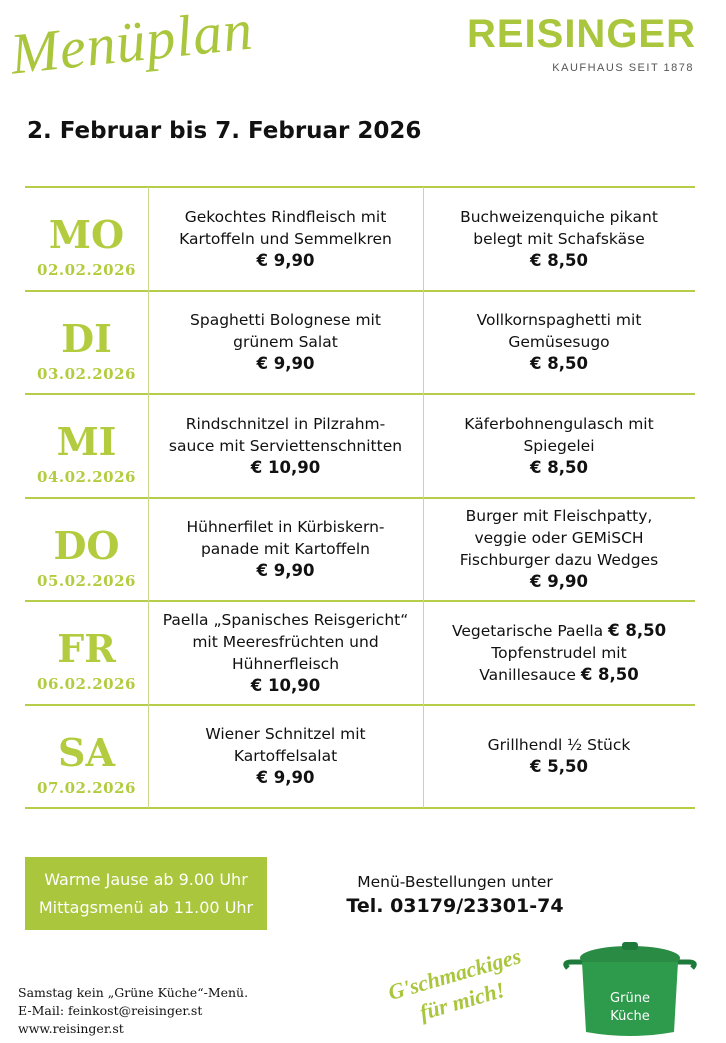  I want to click on dish-line: Vanillesauce € 8,50, so click(559, 675).